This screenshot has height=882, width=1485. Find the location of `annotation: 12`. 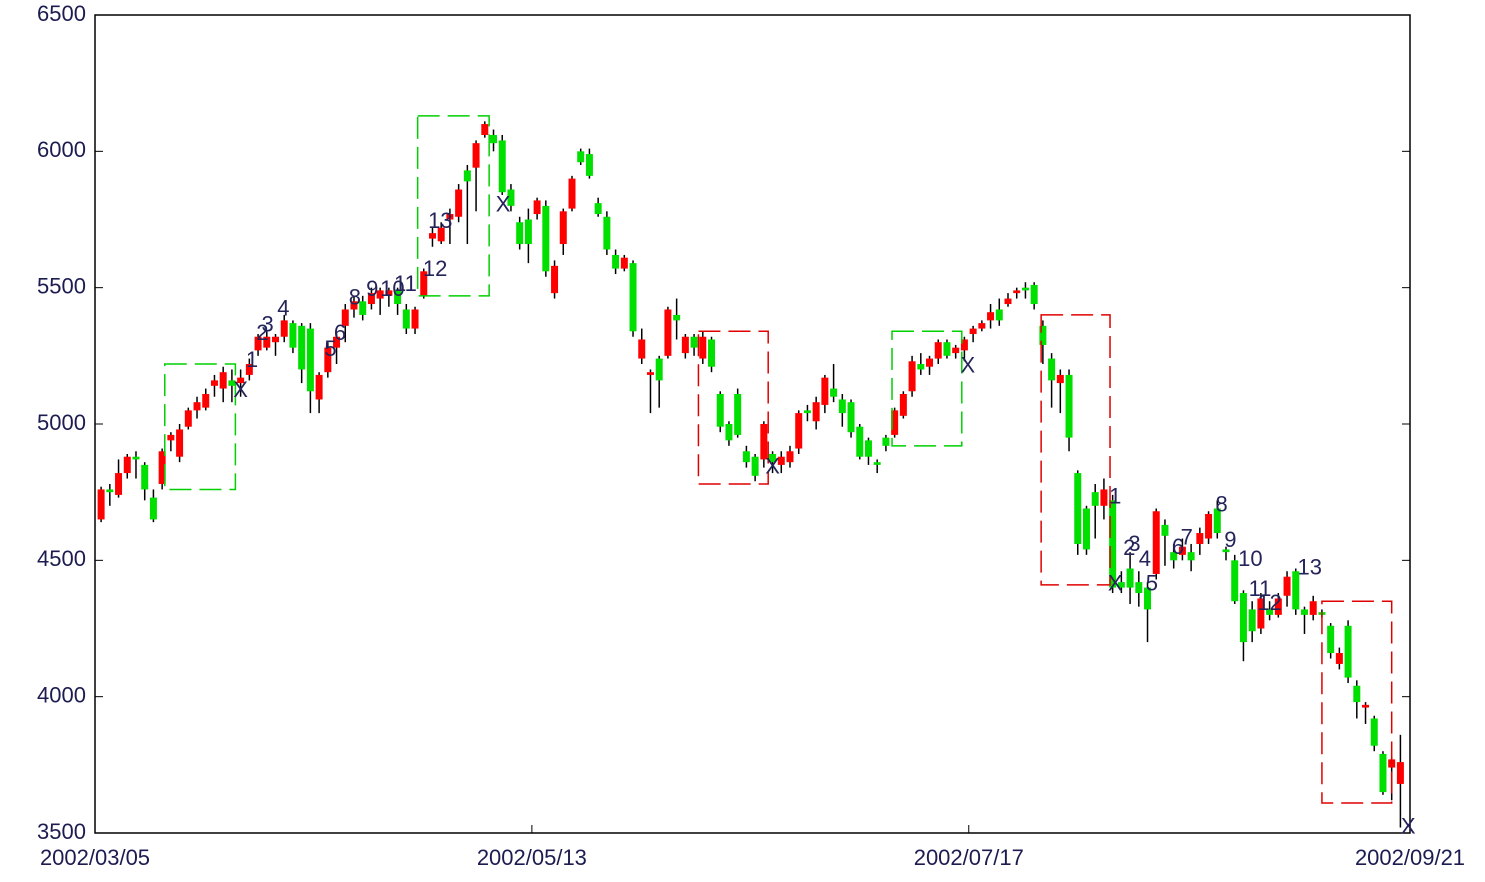

annotation: 12 is located at coordinates (435, 268).